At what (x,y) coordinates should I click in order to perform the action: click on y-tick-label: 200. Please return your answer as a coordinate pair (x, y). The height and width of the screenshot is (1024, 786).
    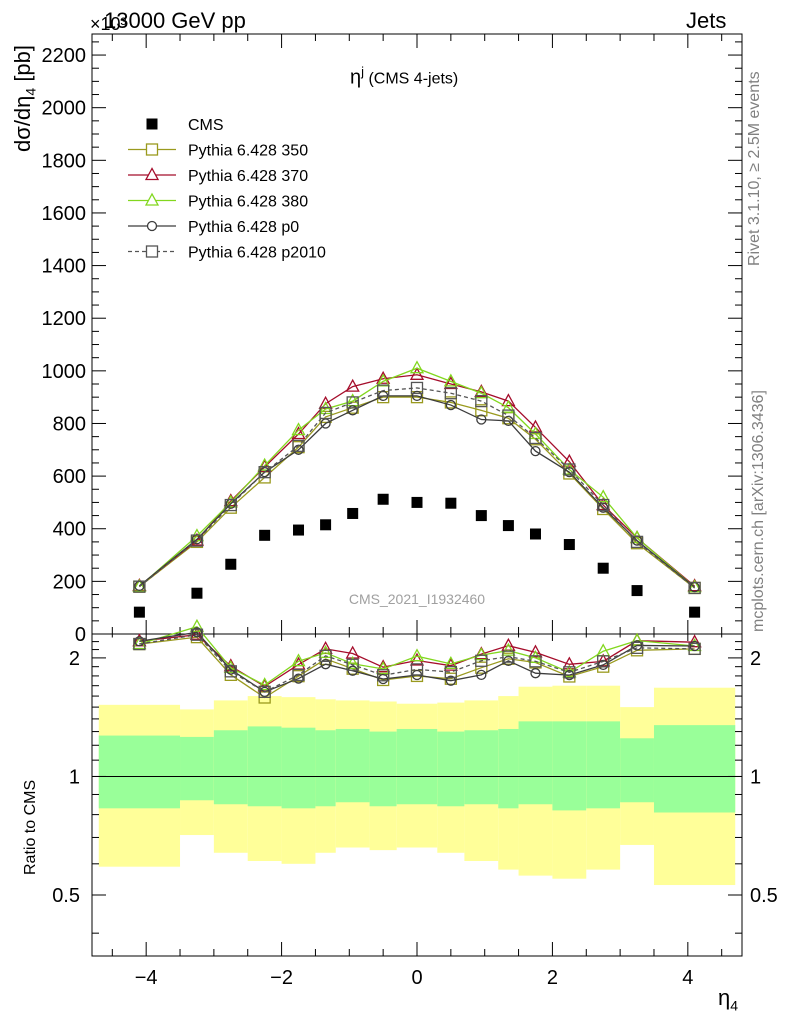
    Looking at the image, I should click on (69, 582).